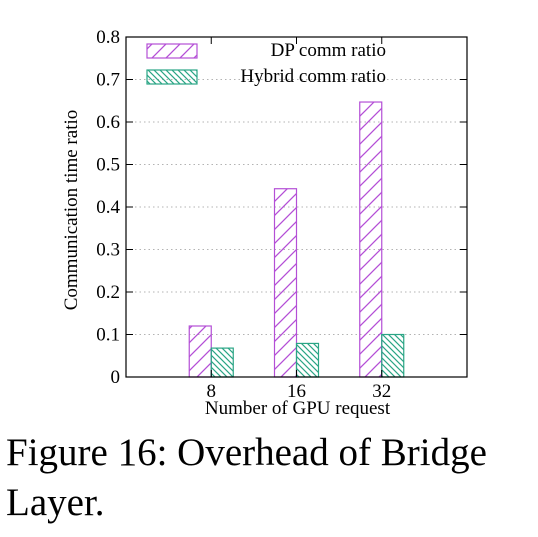  Describe the element at coordinates (266, 63) in the screenshot. I see `legend: DP comm ratio Hybrid comm ratio` at that location.